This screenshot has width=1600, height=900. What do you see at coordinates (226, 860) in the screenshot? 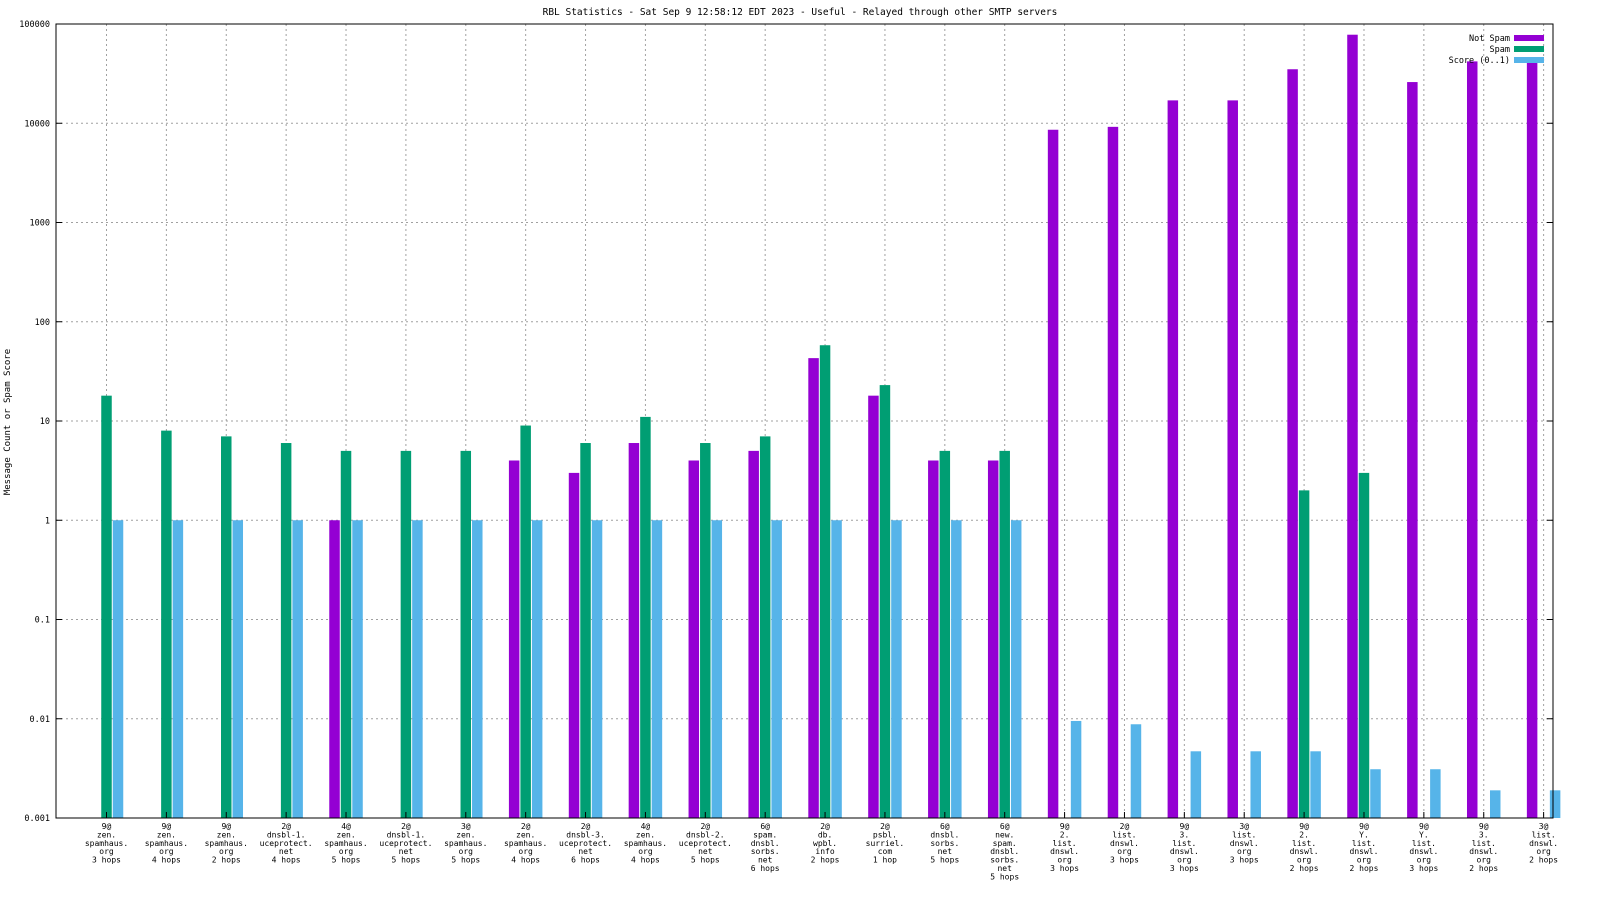
I see `x-tick-label-line: 2 hops` at bounding box center [226, 860].